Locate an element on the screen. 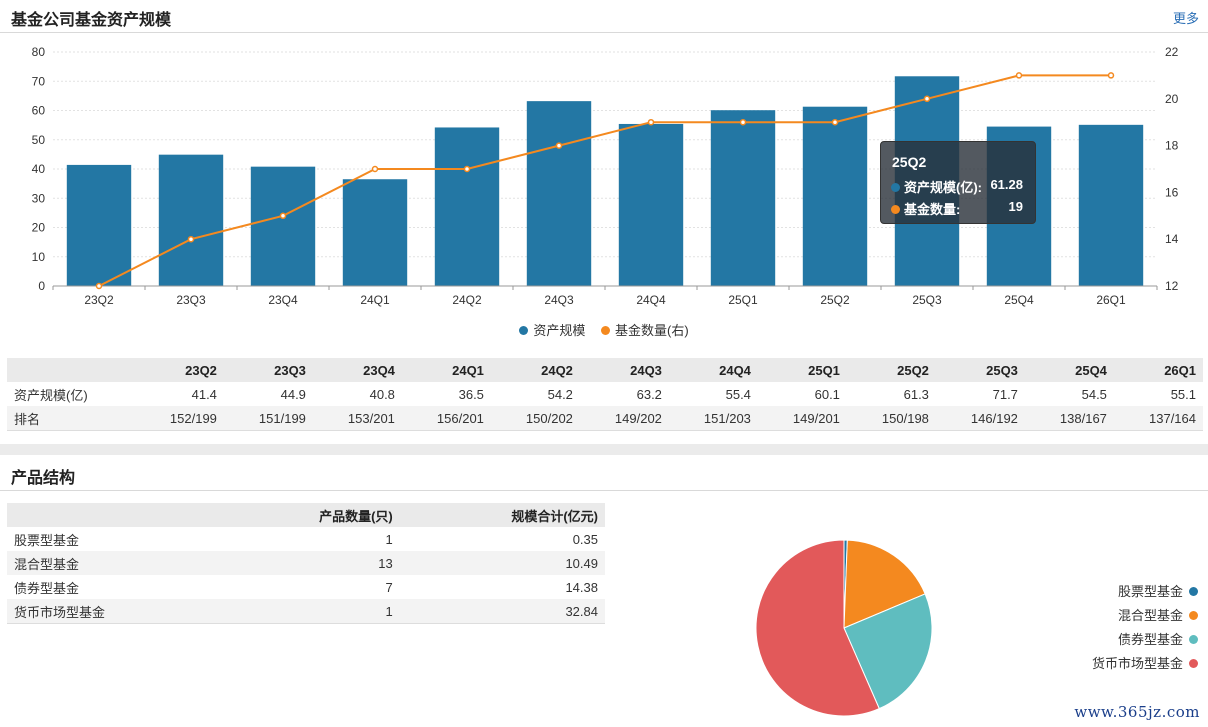  y2-tick-label: 12 is located at coordinates (1172, 286).